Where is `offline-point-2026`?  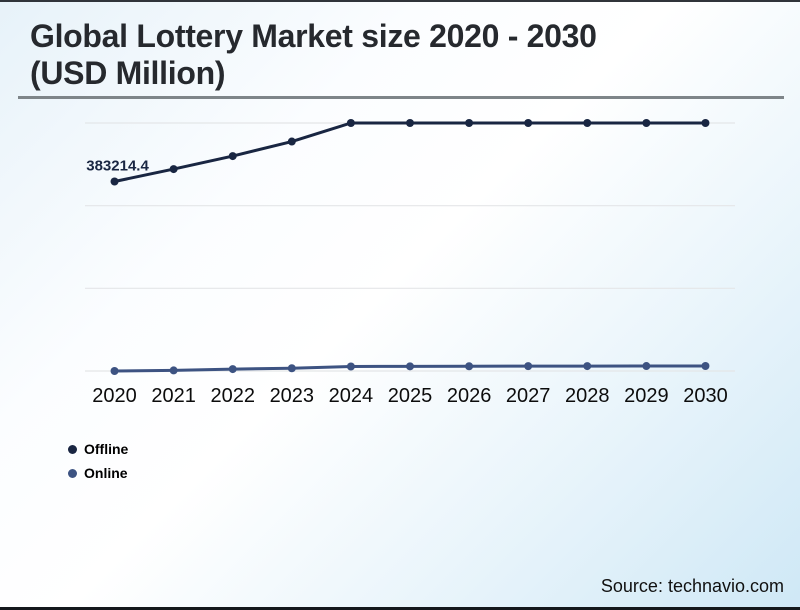
offline-point-2026 is located at coordinates (469, 123).